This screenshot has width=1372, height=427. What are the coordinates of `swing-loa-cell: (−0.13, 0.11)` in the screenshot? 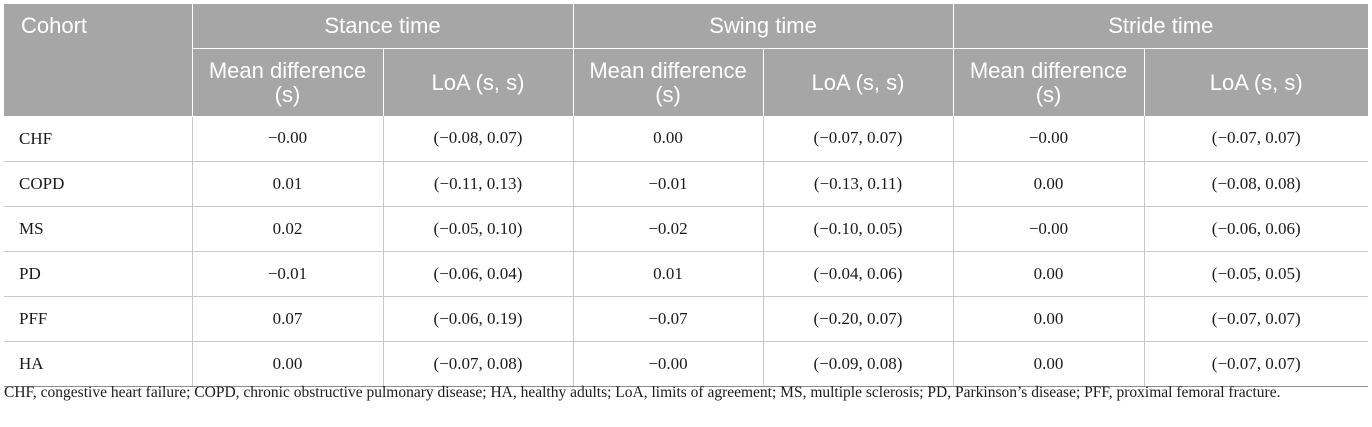 It's located at (858, 184).